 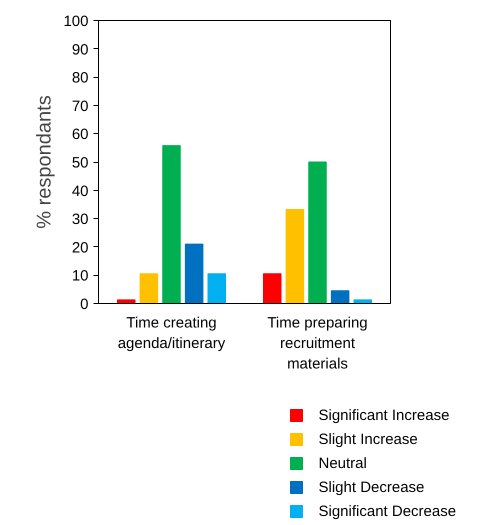 I want to click on y-tick-label: 30, so click(x=80, y=219).